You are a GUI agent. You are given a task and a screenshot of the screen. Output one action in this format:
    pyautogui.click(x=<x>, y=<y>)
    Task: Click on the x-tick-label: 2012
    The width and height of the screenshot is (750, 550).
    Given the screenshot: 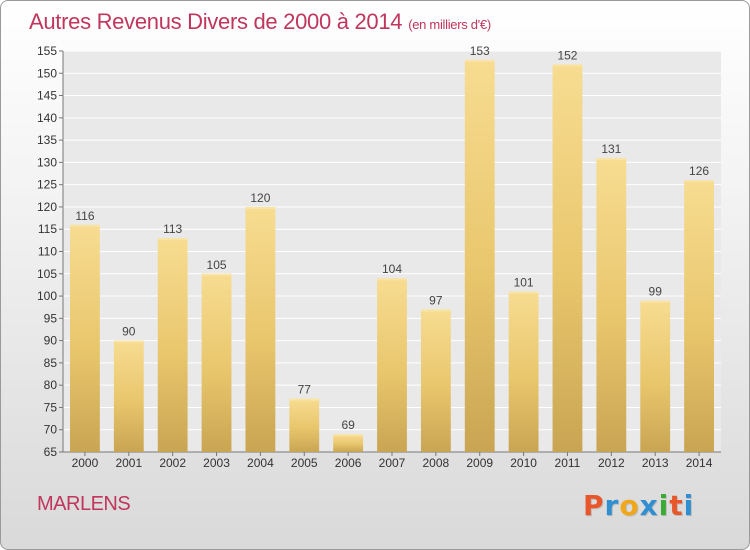 What is the action you would take?
    pyautogui.click(x=611, y=463)
    